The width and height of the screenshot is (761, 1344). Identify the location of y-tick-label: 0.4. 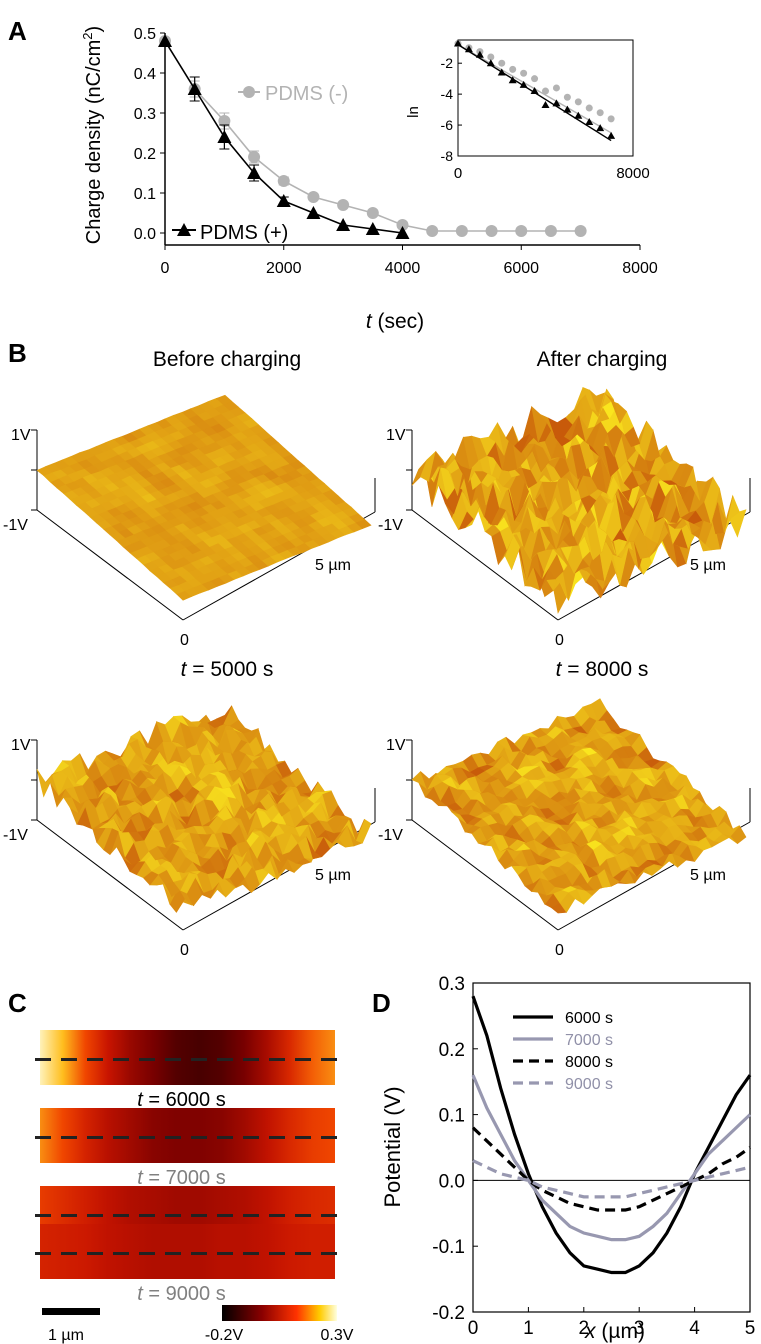
(145, 74).